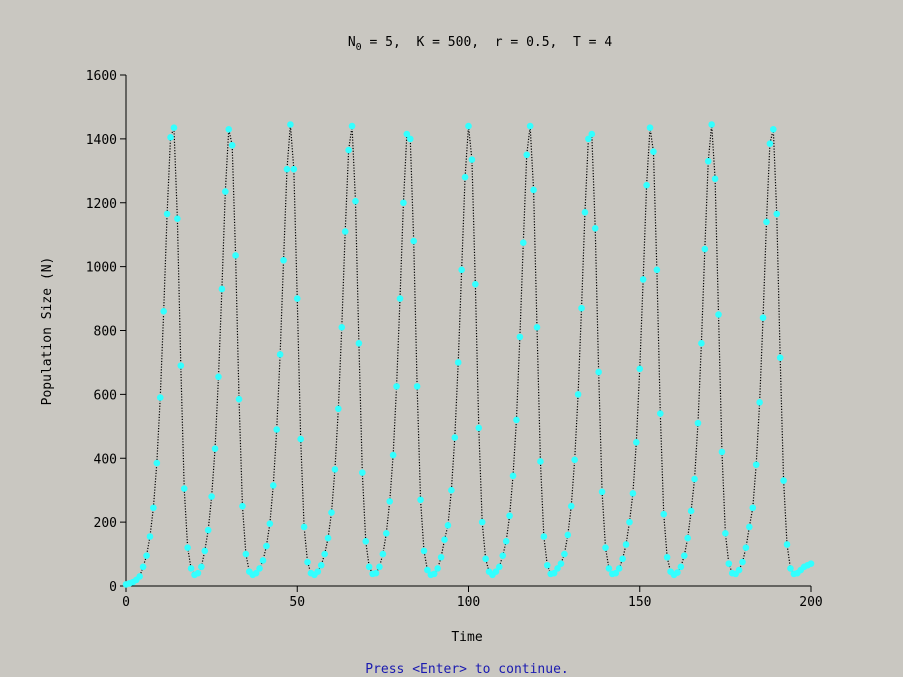 Image resolution: width=903 pixels, height=677 pixels. Describe the element at coordinates (101, 76) in the screenshot. I see `y-tick-label: 1600` at that location.